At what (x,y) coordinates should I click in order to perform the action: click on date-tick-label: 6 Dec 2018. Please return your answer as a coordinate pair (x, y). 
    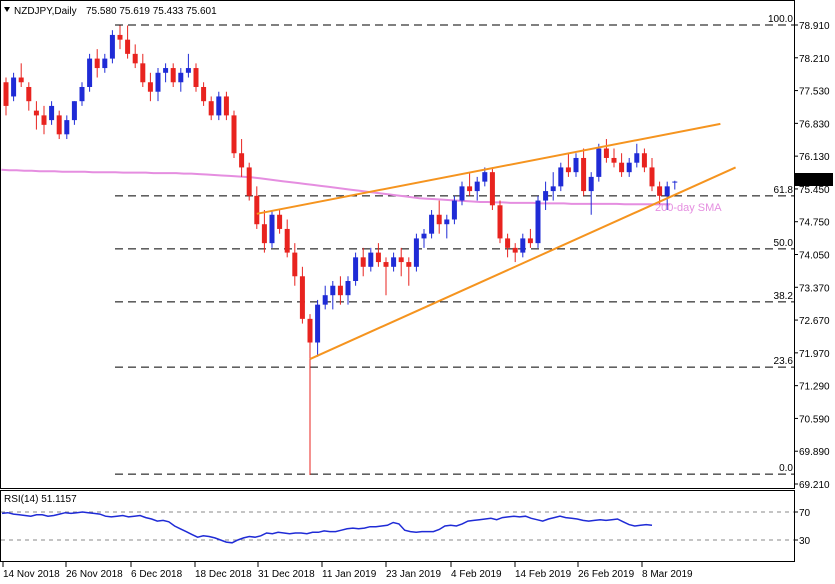
    Looking at the image, I should click on (157, 574).